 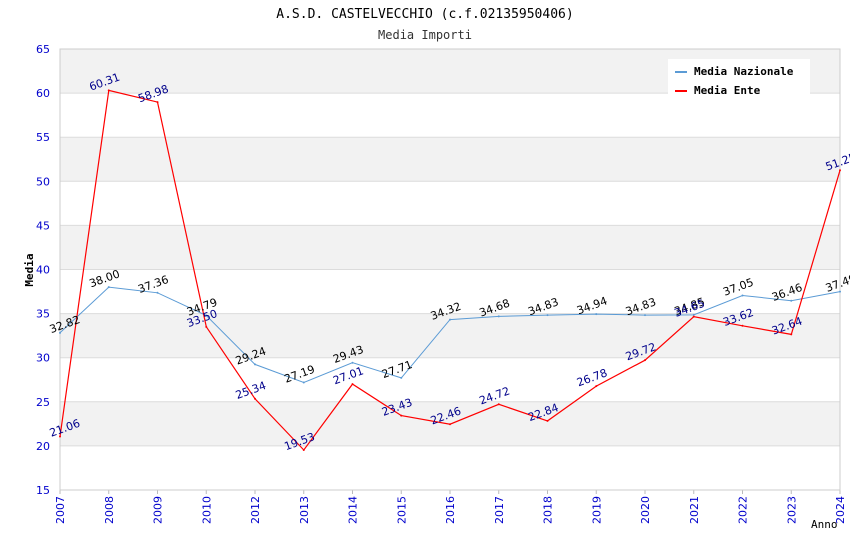 I want to click on x-tick-label: 2016, so click(x=450, y=510).